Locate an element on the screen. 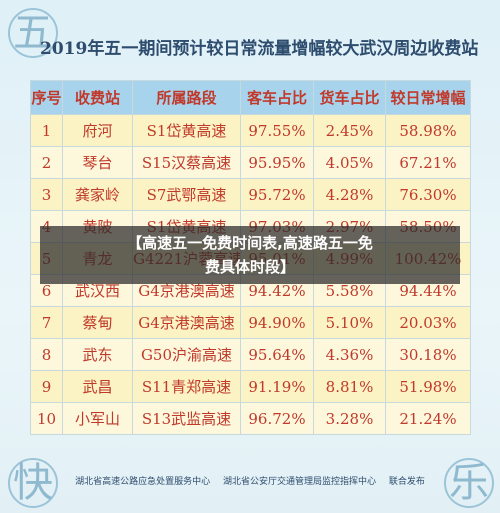  cell: 3 is located at coordinates (46, 194).